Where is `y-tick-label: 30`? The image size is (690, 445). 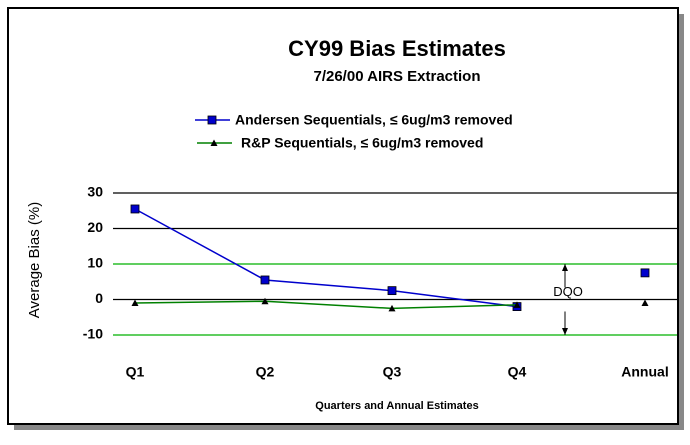
y-tick-label: 30 is located at coordinates (95, 192).